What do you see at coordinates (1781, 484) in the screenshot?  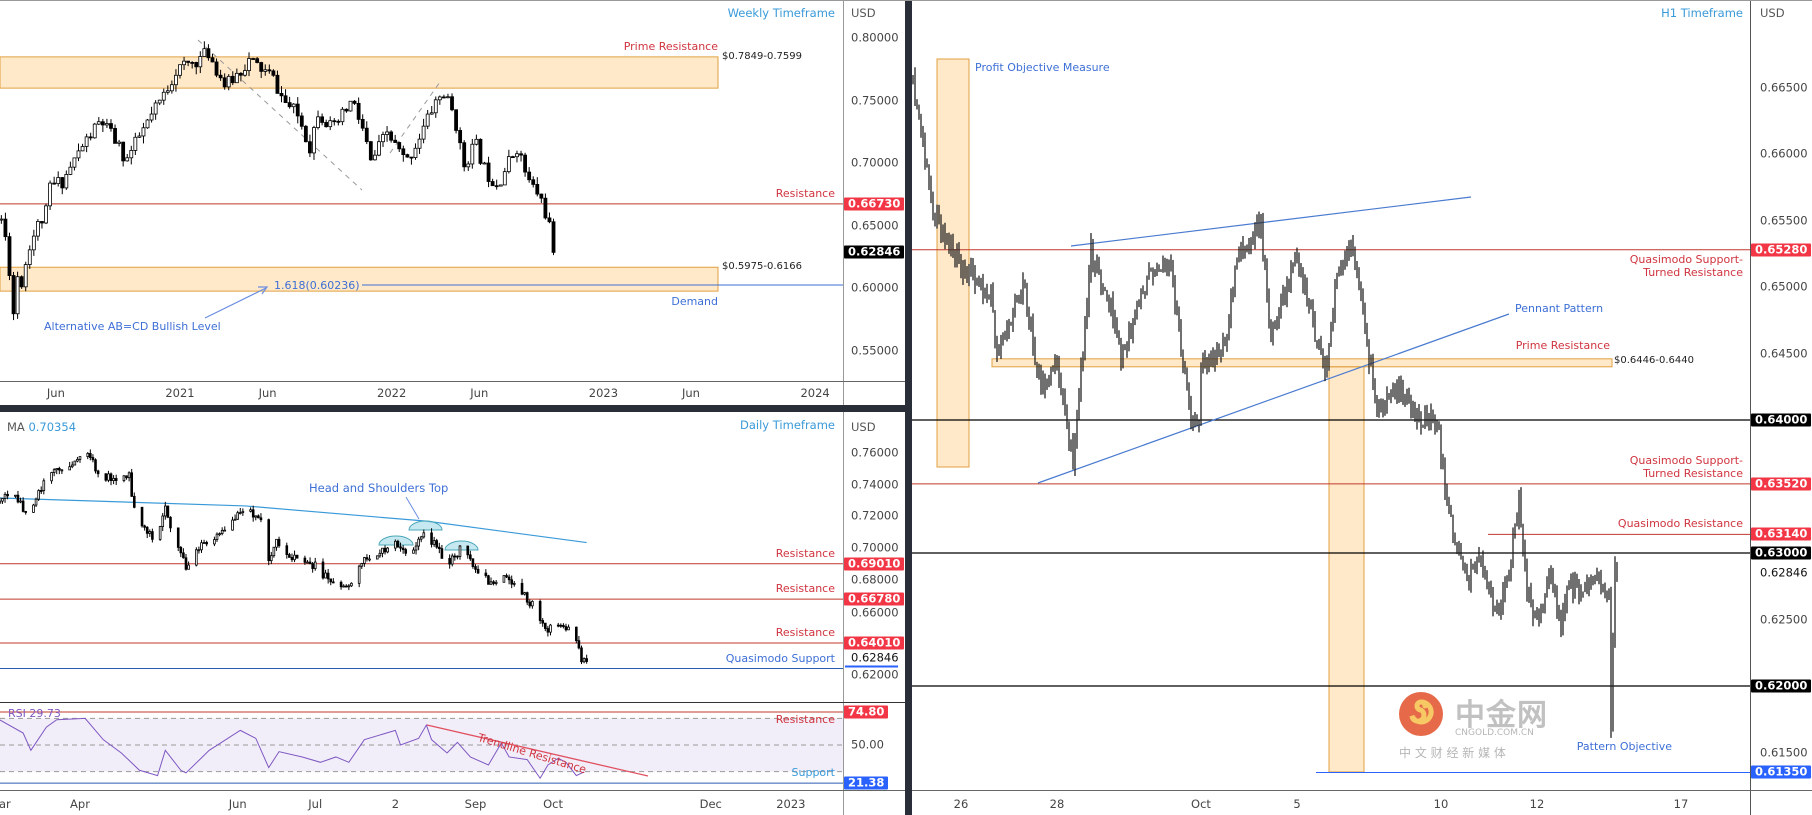 I see `price-tag: 0.63520` at bounding box center [1781, 484].